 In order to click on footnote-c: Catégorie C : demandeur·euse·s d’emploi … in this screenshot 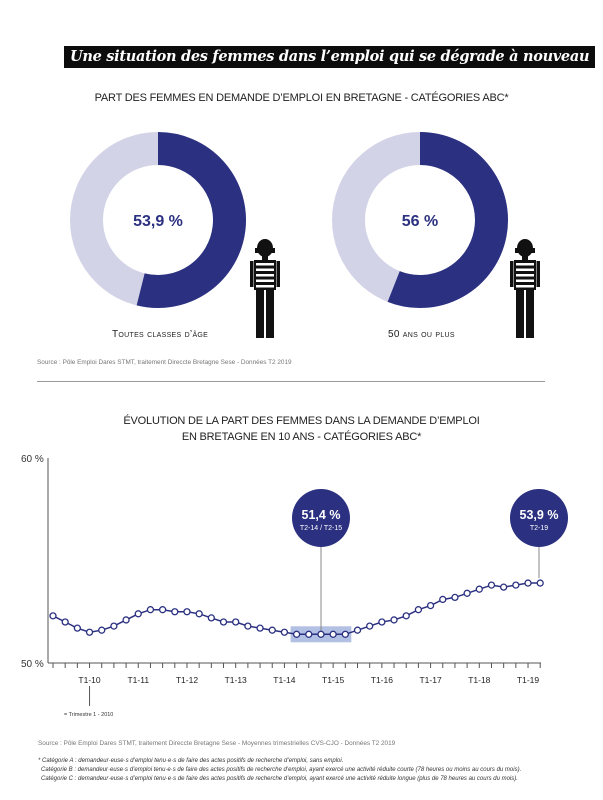, I will do `click(279, 779)`.